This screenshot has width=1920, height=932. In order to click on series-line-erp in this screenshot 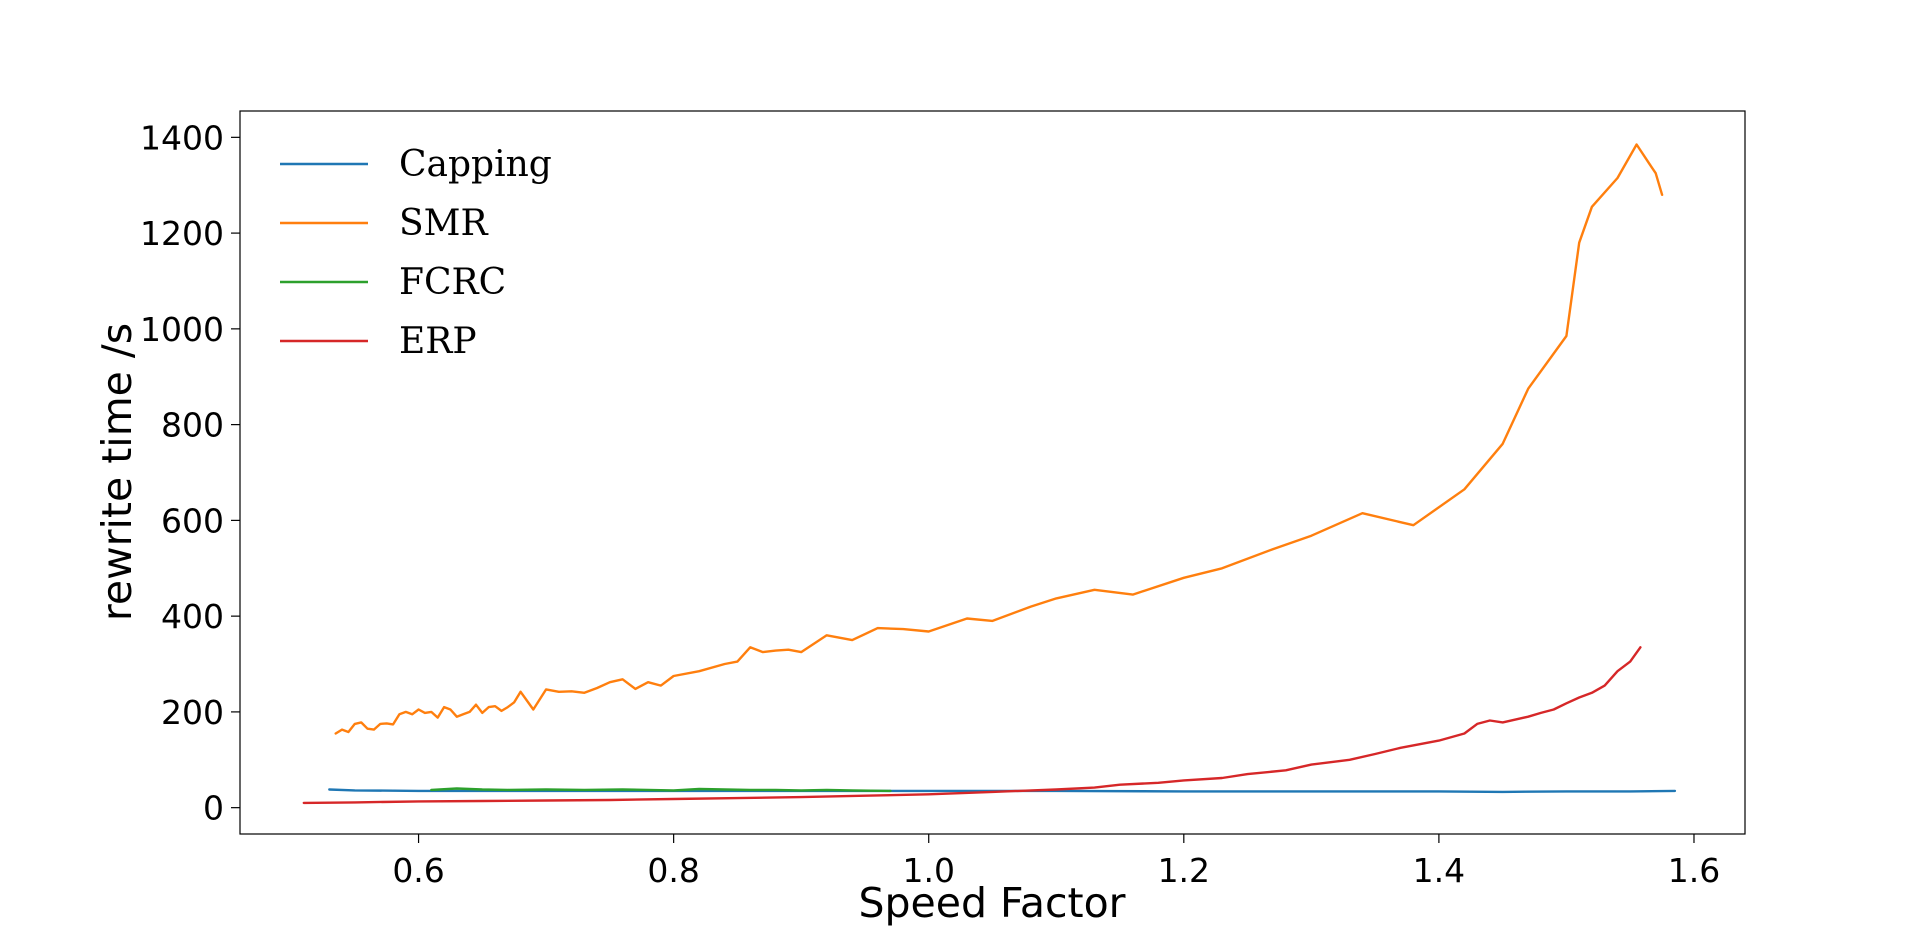, I will do `click(972, 725)`.